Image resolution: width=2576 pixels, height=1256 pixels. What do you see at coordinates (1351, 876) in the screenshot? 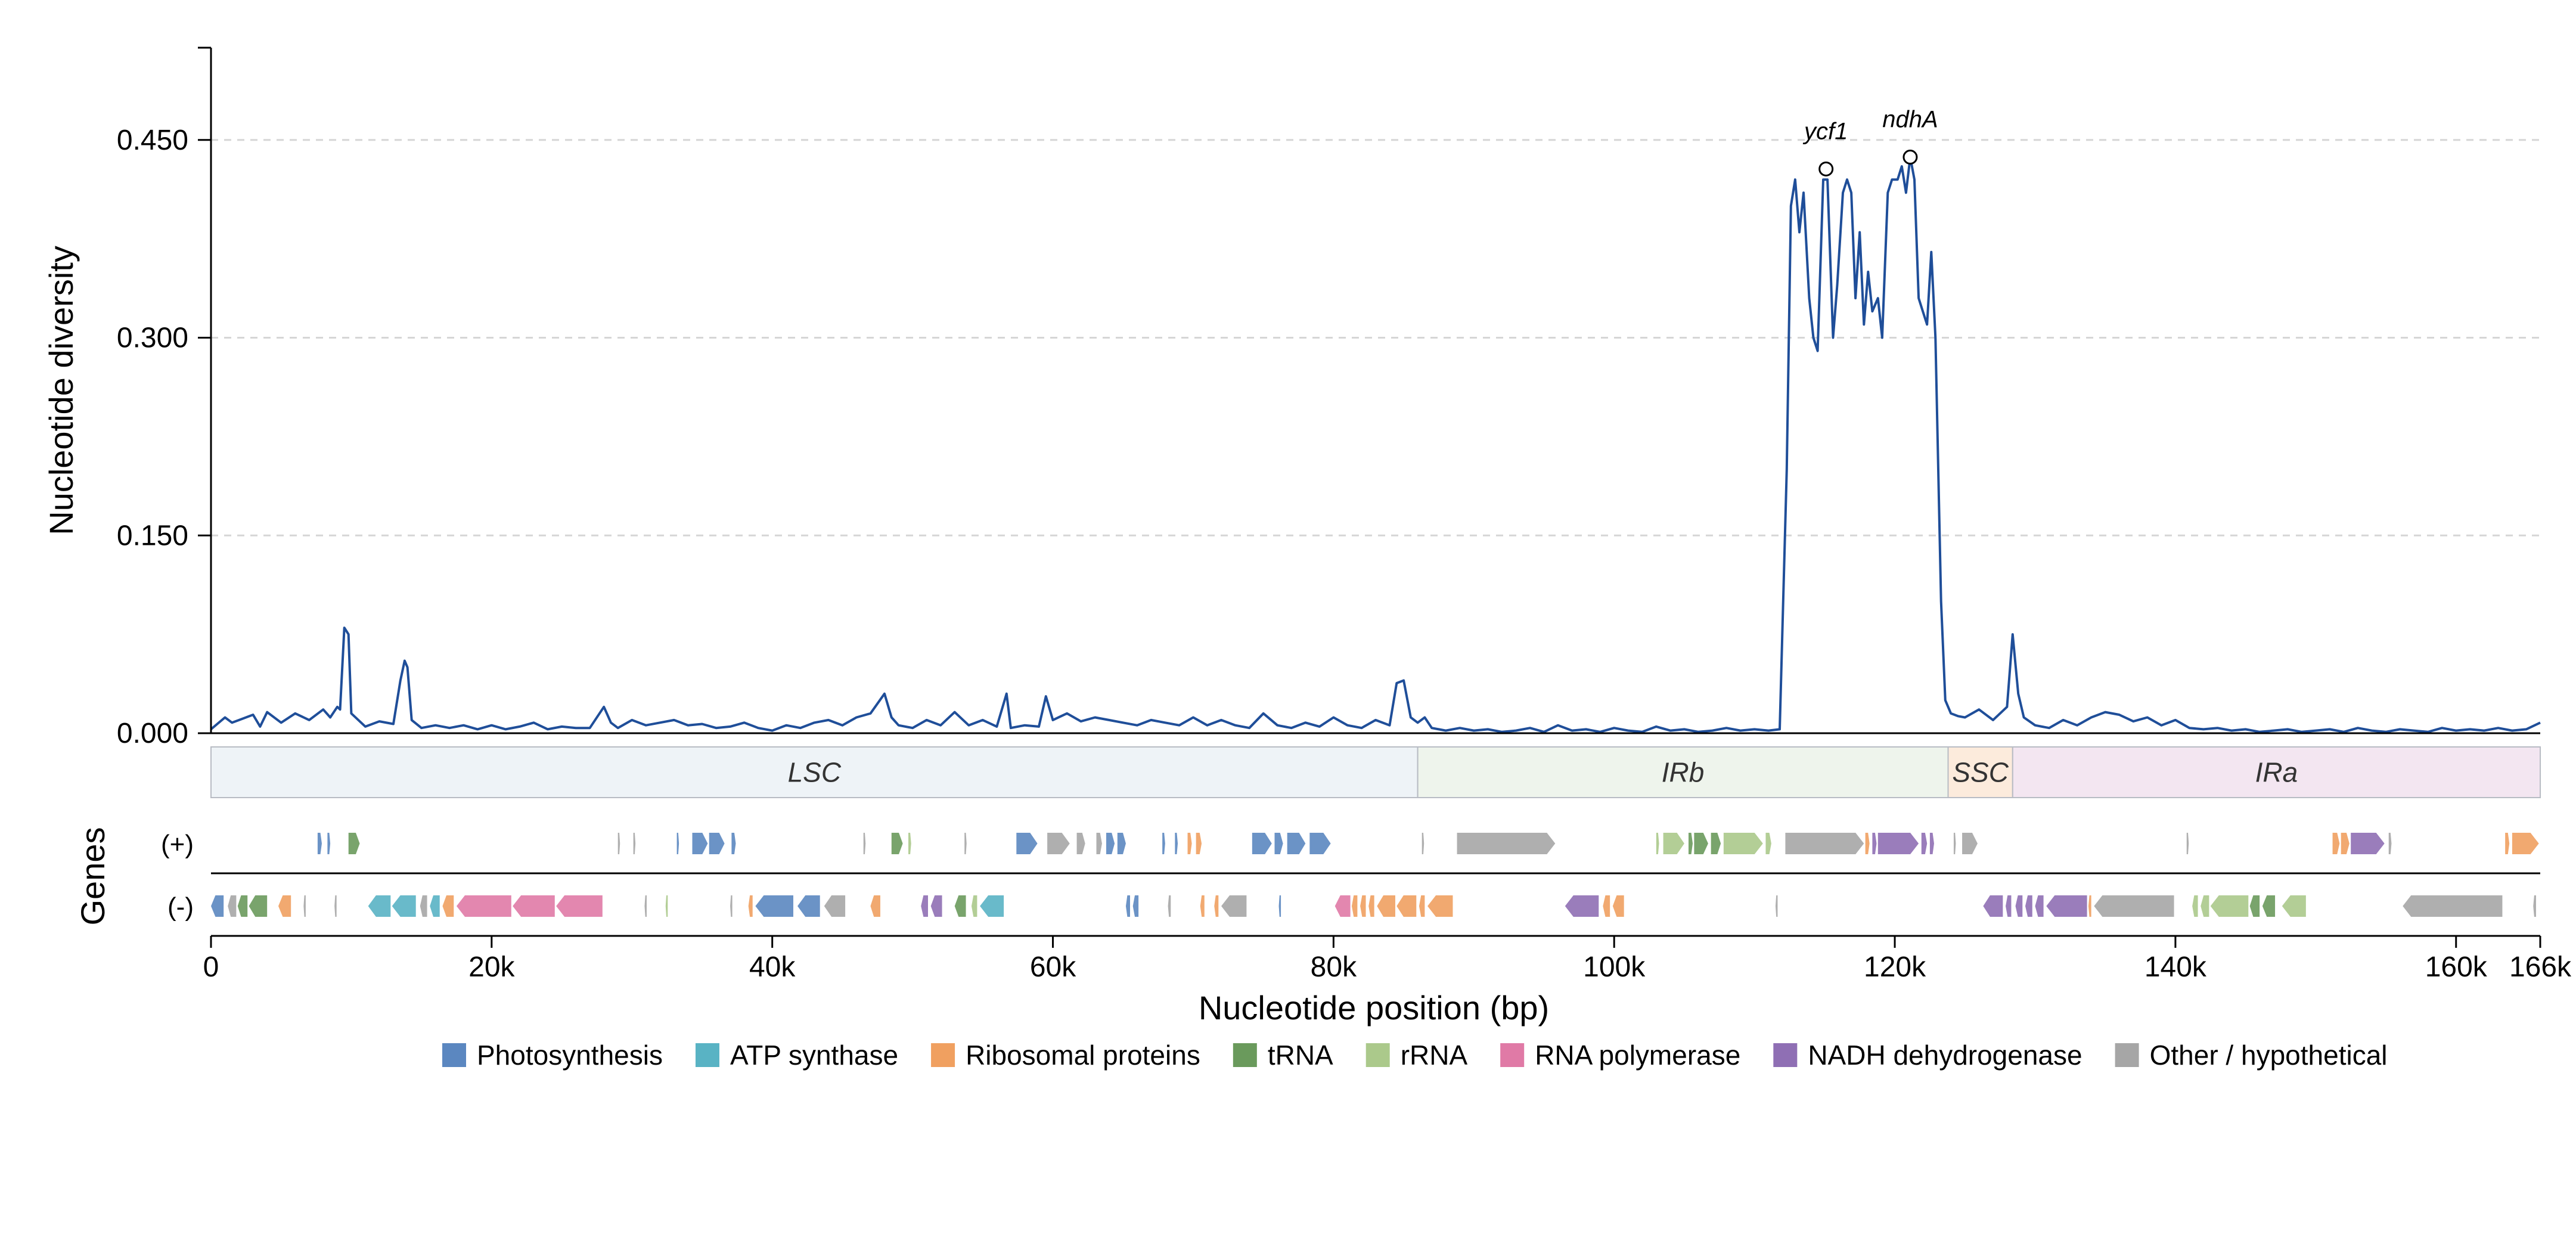
I see `gene-layer: (+) (-)` at bounding box center [1351, 876].